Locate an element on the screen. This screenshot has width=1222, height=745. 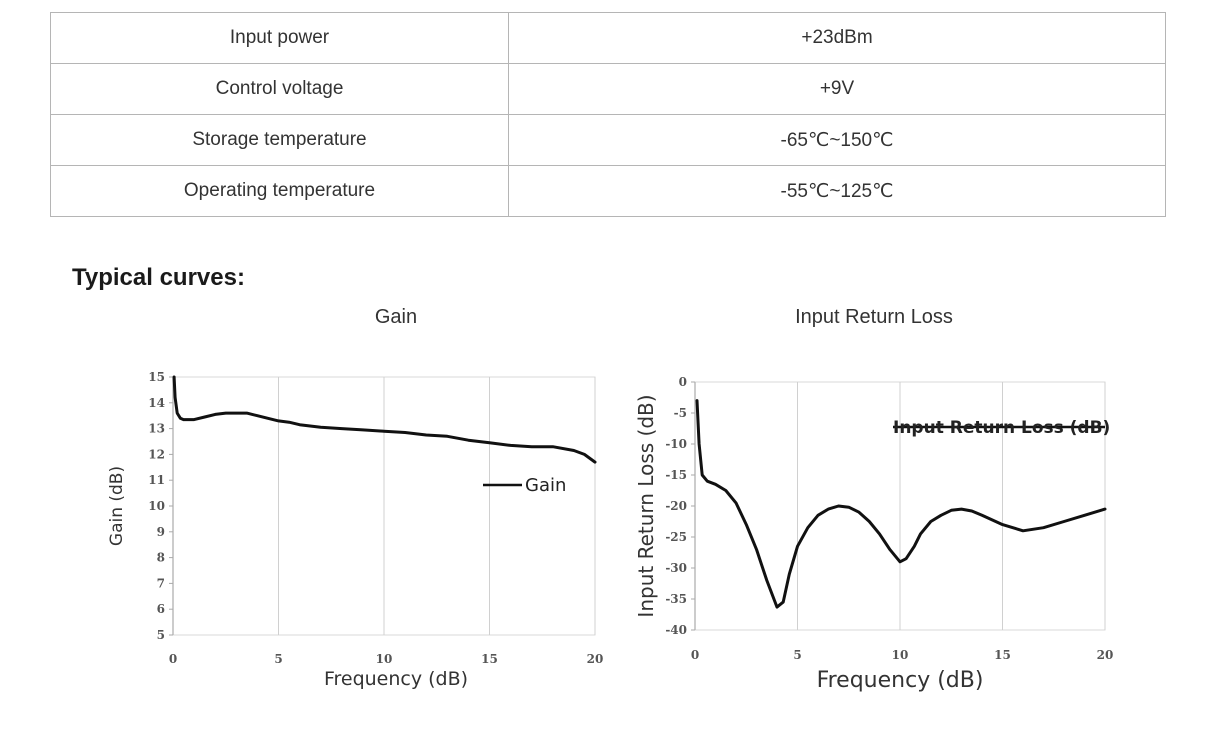
y-tick-label: -30 is located at coordinates (676, 568).